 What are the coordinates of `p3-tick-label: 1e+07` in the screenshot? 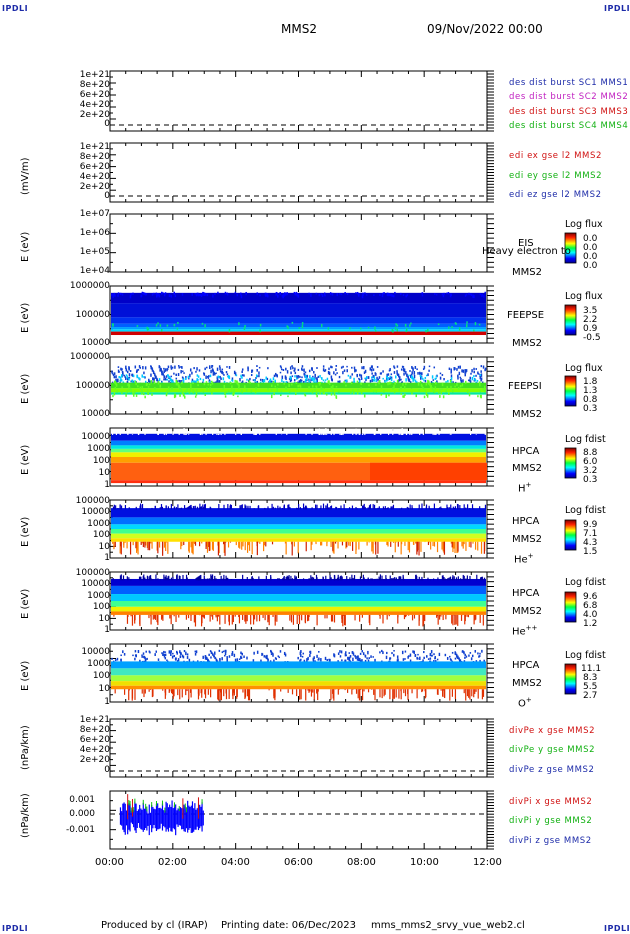 It's located at (94, 214).